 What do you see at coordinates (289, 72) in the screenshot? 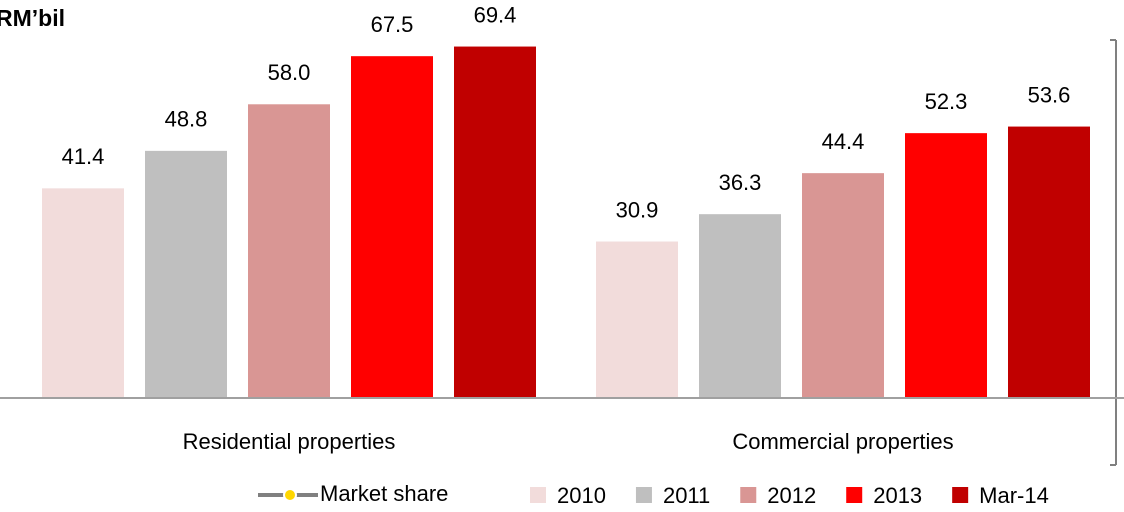
I see `data-label: 58.0` at bounding box center [289, 72].